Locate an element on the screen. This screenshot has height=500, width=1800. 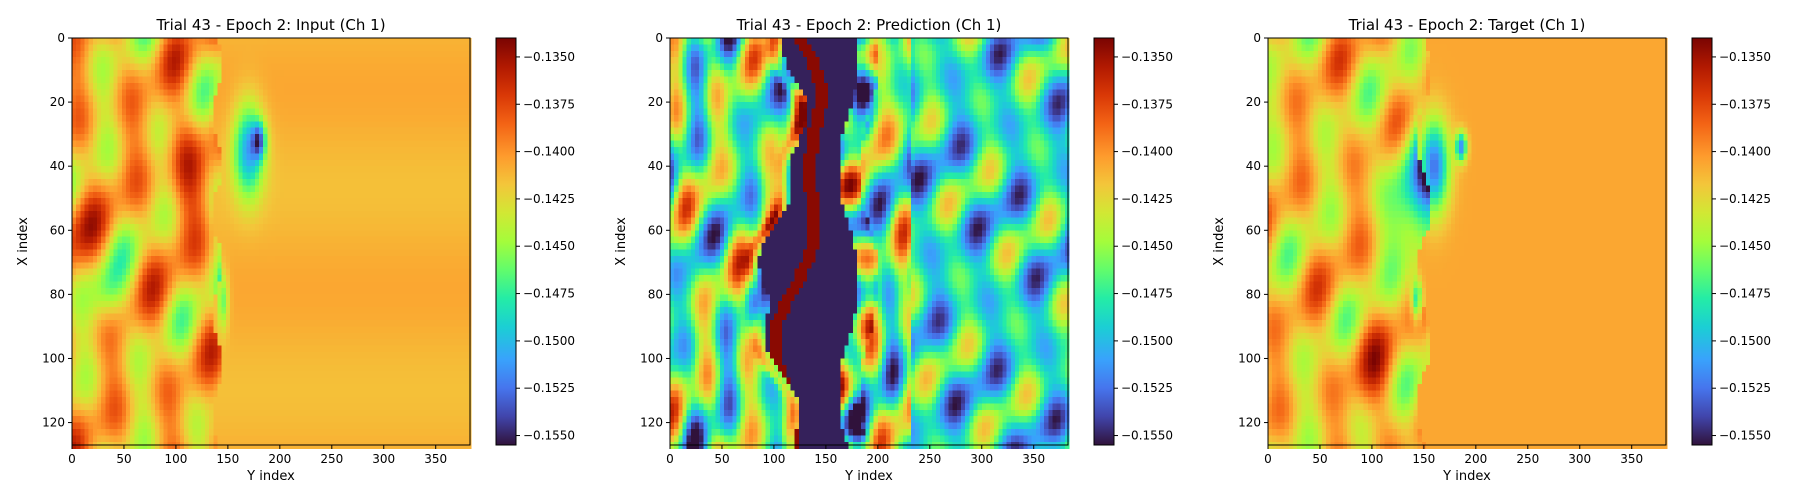
chart-title: Trial 43 - Epoch 2: Prediction (Ch 1) is located at coordinates (869, 25).